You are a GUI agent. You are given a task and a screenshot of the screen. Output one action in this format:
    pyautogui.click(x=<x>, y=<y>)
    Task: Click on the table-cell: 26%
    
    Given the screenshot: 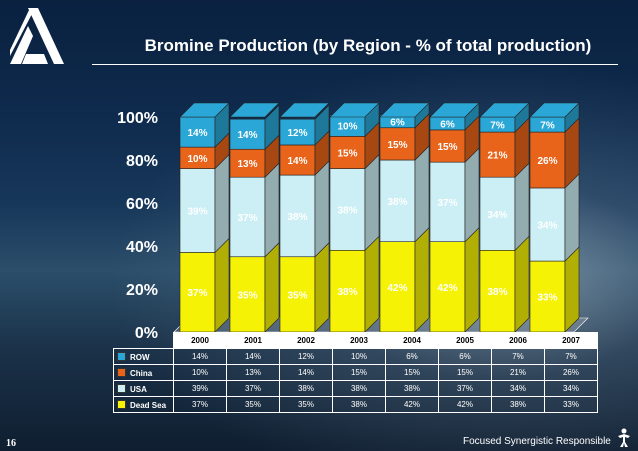 What is the action you would take?
    pyautogui.click(x=571, y=372)
    